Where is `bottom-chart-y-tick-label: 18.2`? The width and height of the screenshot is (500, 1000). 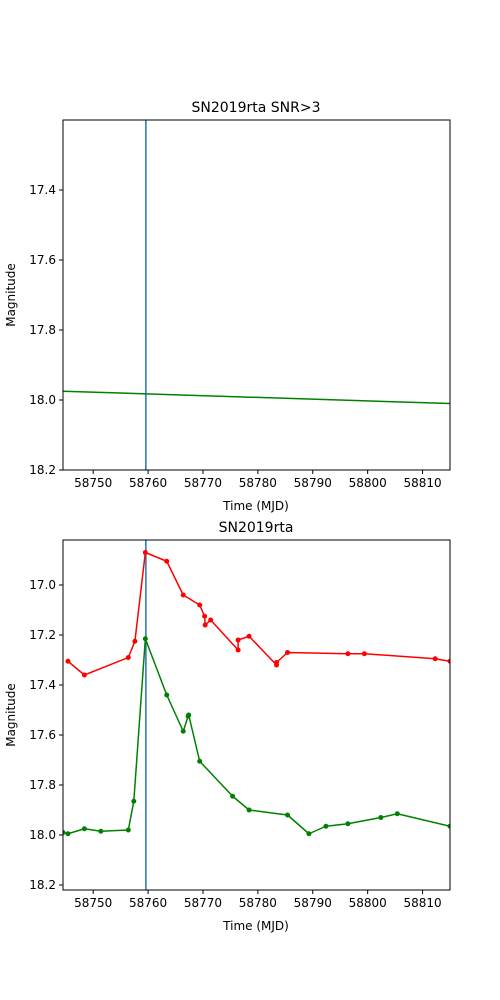
bottom-chart-y-tick-label: 18.2 is located at coordinates (42, 885).